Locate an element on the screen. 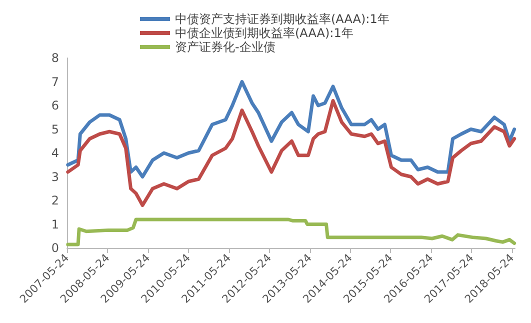  legend-label: 中债资产支持证券到期收益率(AAA):1年 is located at coordinates (282, 19).